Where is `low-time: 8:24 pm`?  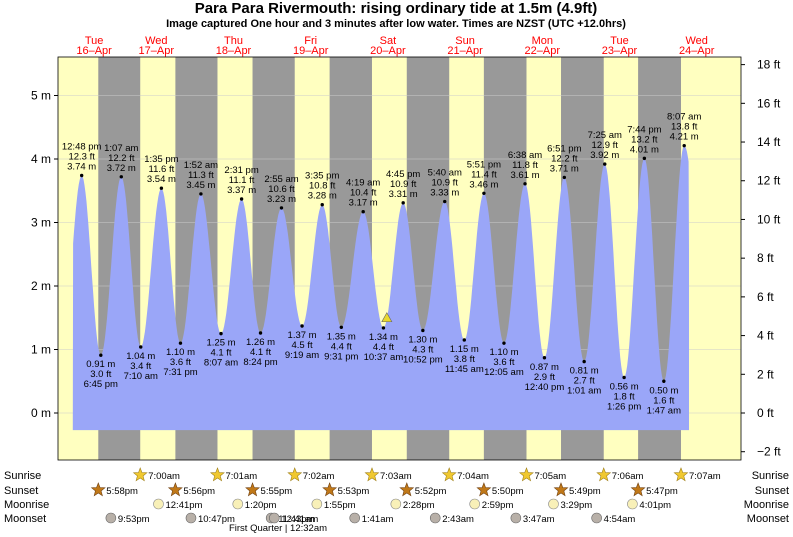 low-time: 8:24 pm is located at coordinates (260, 362).